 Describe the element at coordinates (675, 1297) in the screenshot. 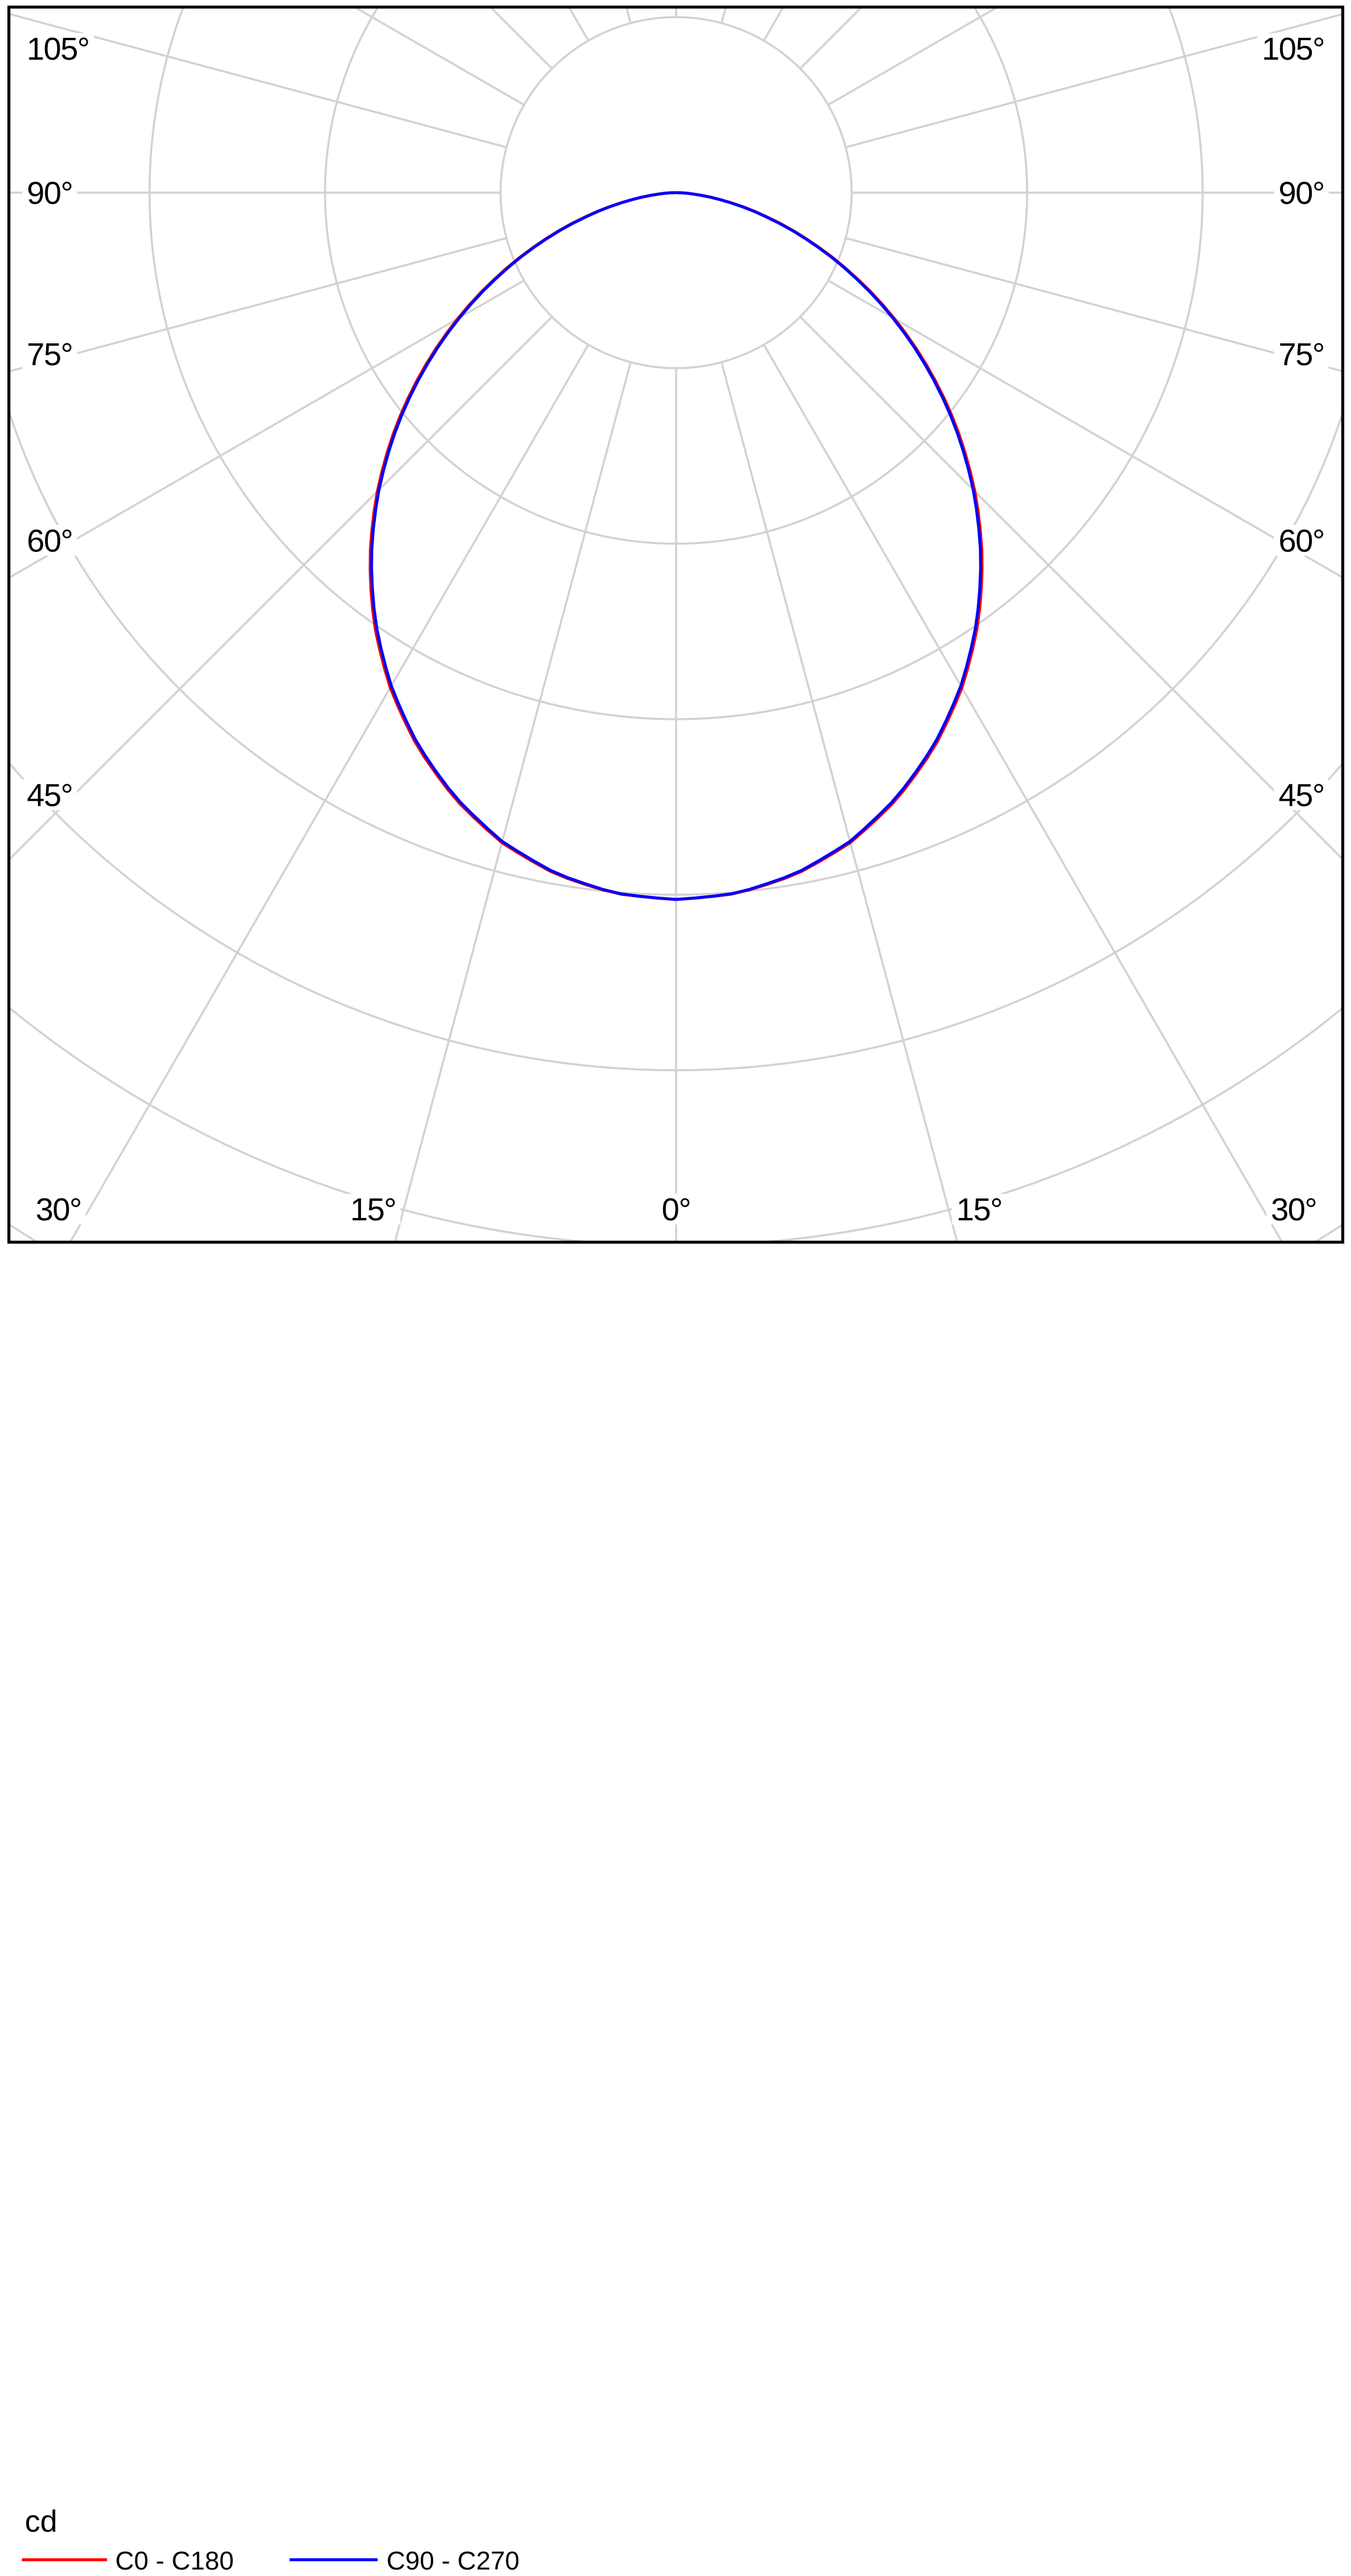

I see `legend: cd C0 - C180 C90 - C270` at that location.